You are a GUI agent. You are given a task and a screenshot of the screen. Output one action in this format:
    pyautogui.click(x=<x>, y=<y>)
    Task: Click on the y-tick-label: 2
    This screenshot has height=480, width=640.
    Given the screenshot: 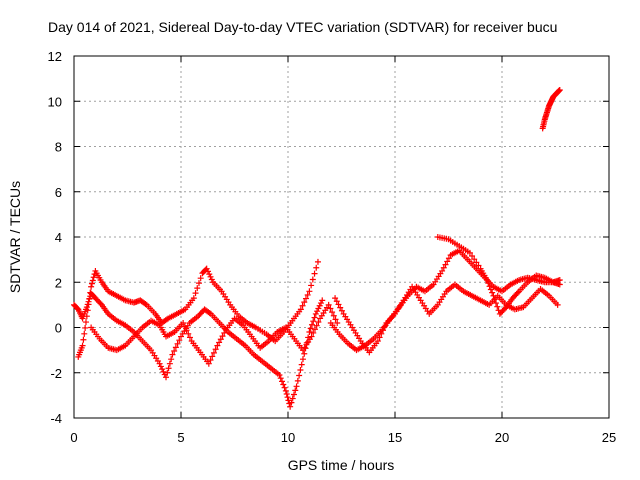 What is the action you would take?
    pyautogui.click(x=58, y=282)
    